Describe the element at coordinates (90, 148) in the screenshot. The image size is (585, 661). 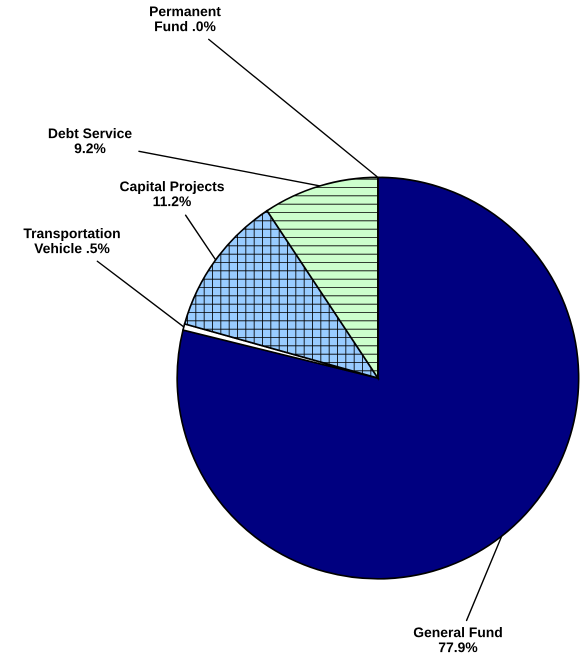
I see `data-label: 9.2%` at that location.